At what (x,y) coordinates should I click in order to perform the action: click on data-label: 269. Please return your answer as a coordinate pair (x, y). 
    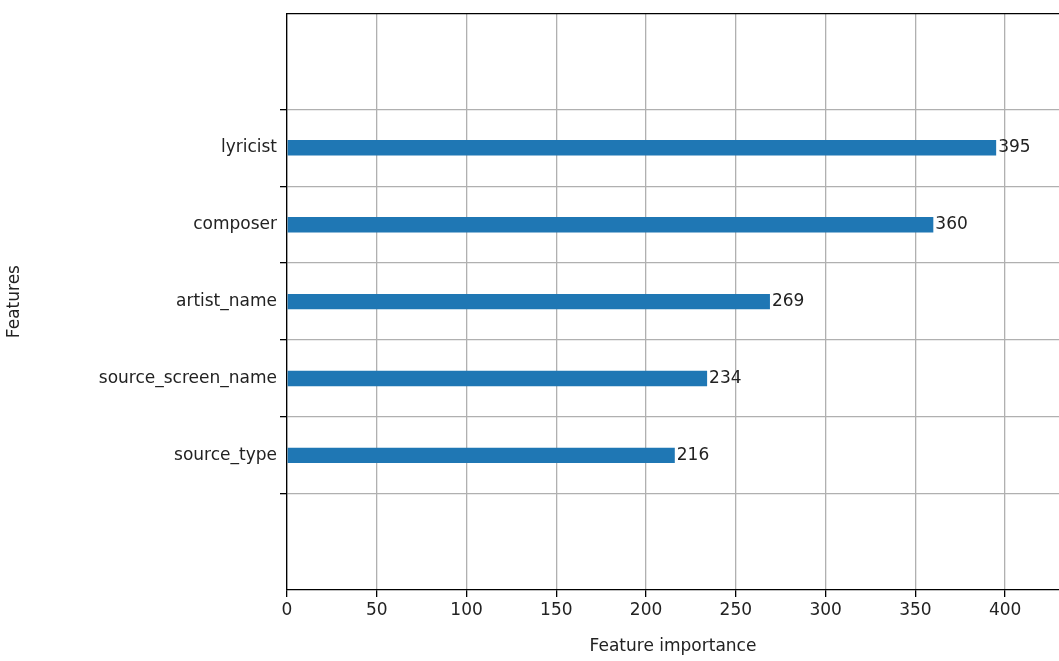
    Looking at the image, I should click on (788, 300).